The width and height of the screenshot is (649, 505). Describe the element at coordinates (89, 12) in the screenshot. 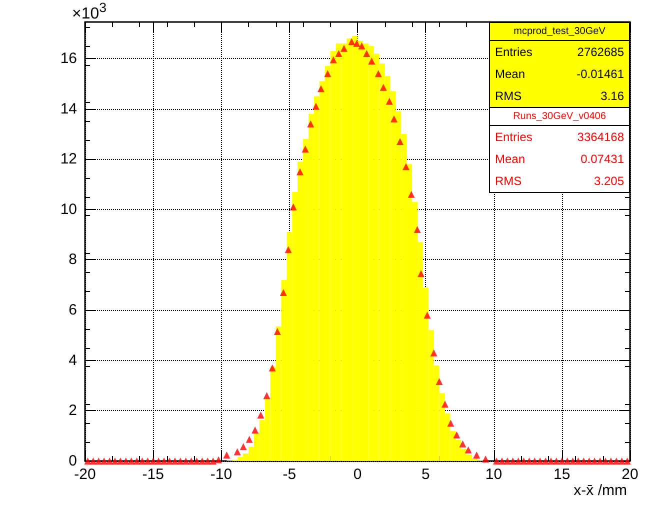

I see `text: ×10$^{3}$` at that location.